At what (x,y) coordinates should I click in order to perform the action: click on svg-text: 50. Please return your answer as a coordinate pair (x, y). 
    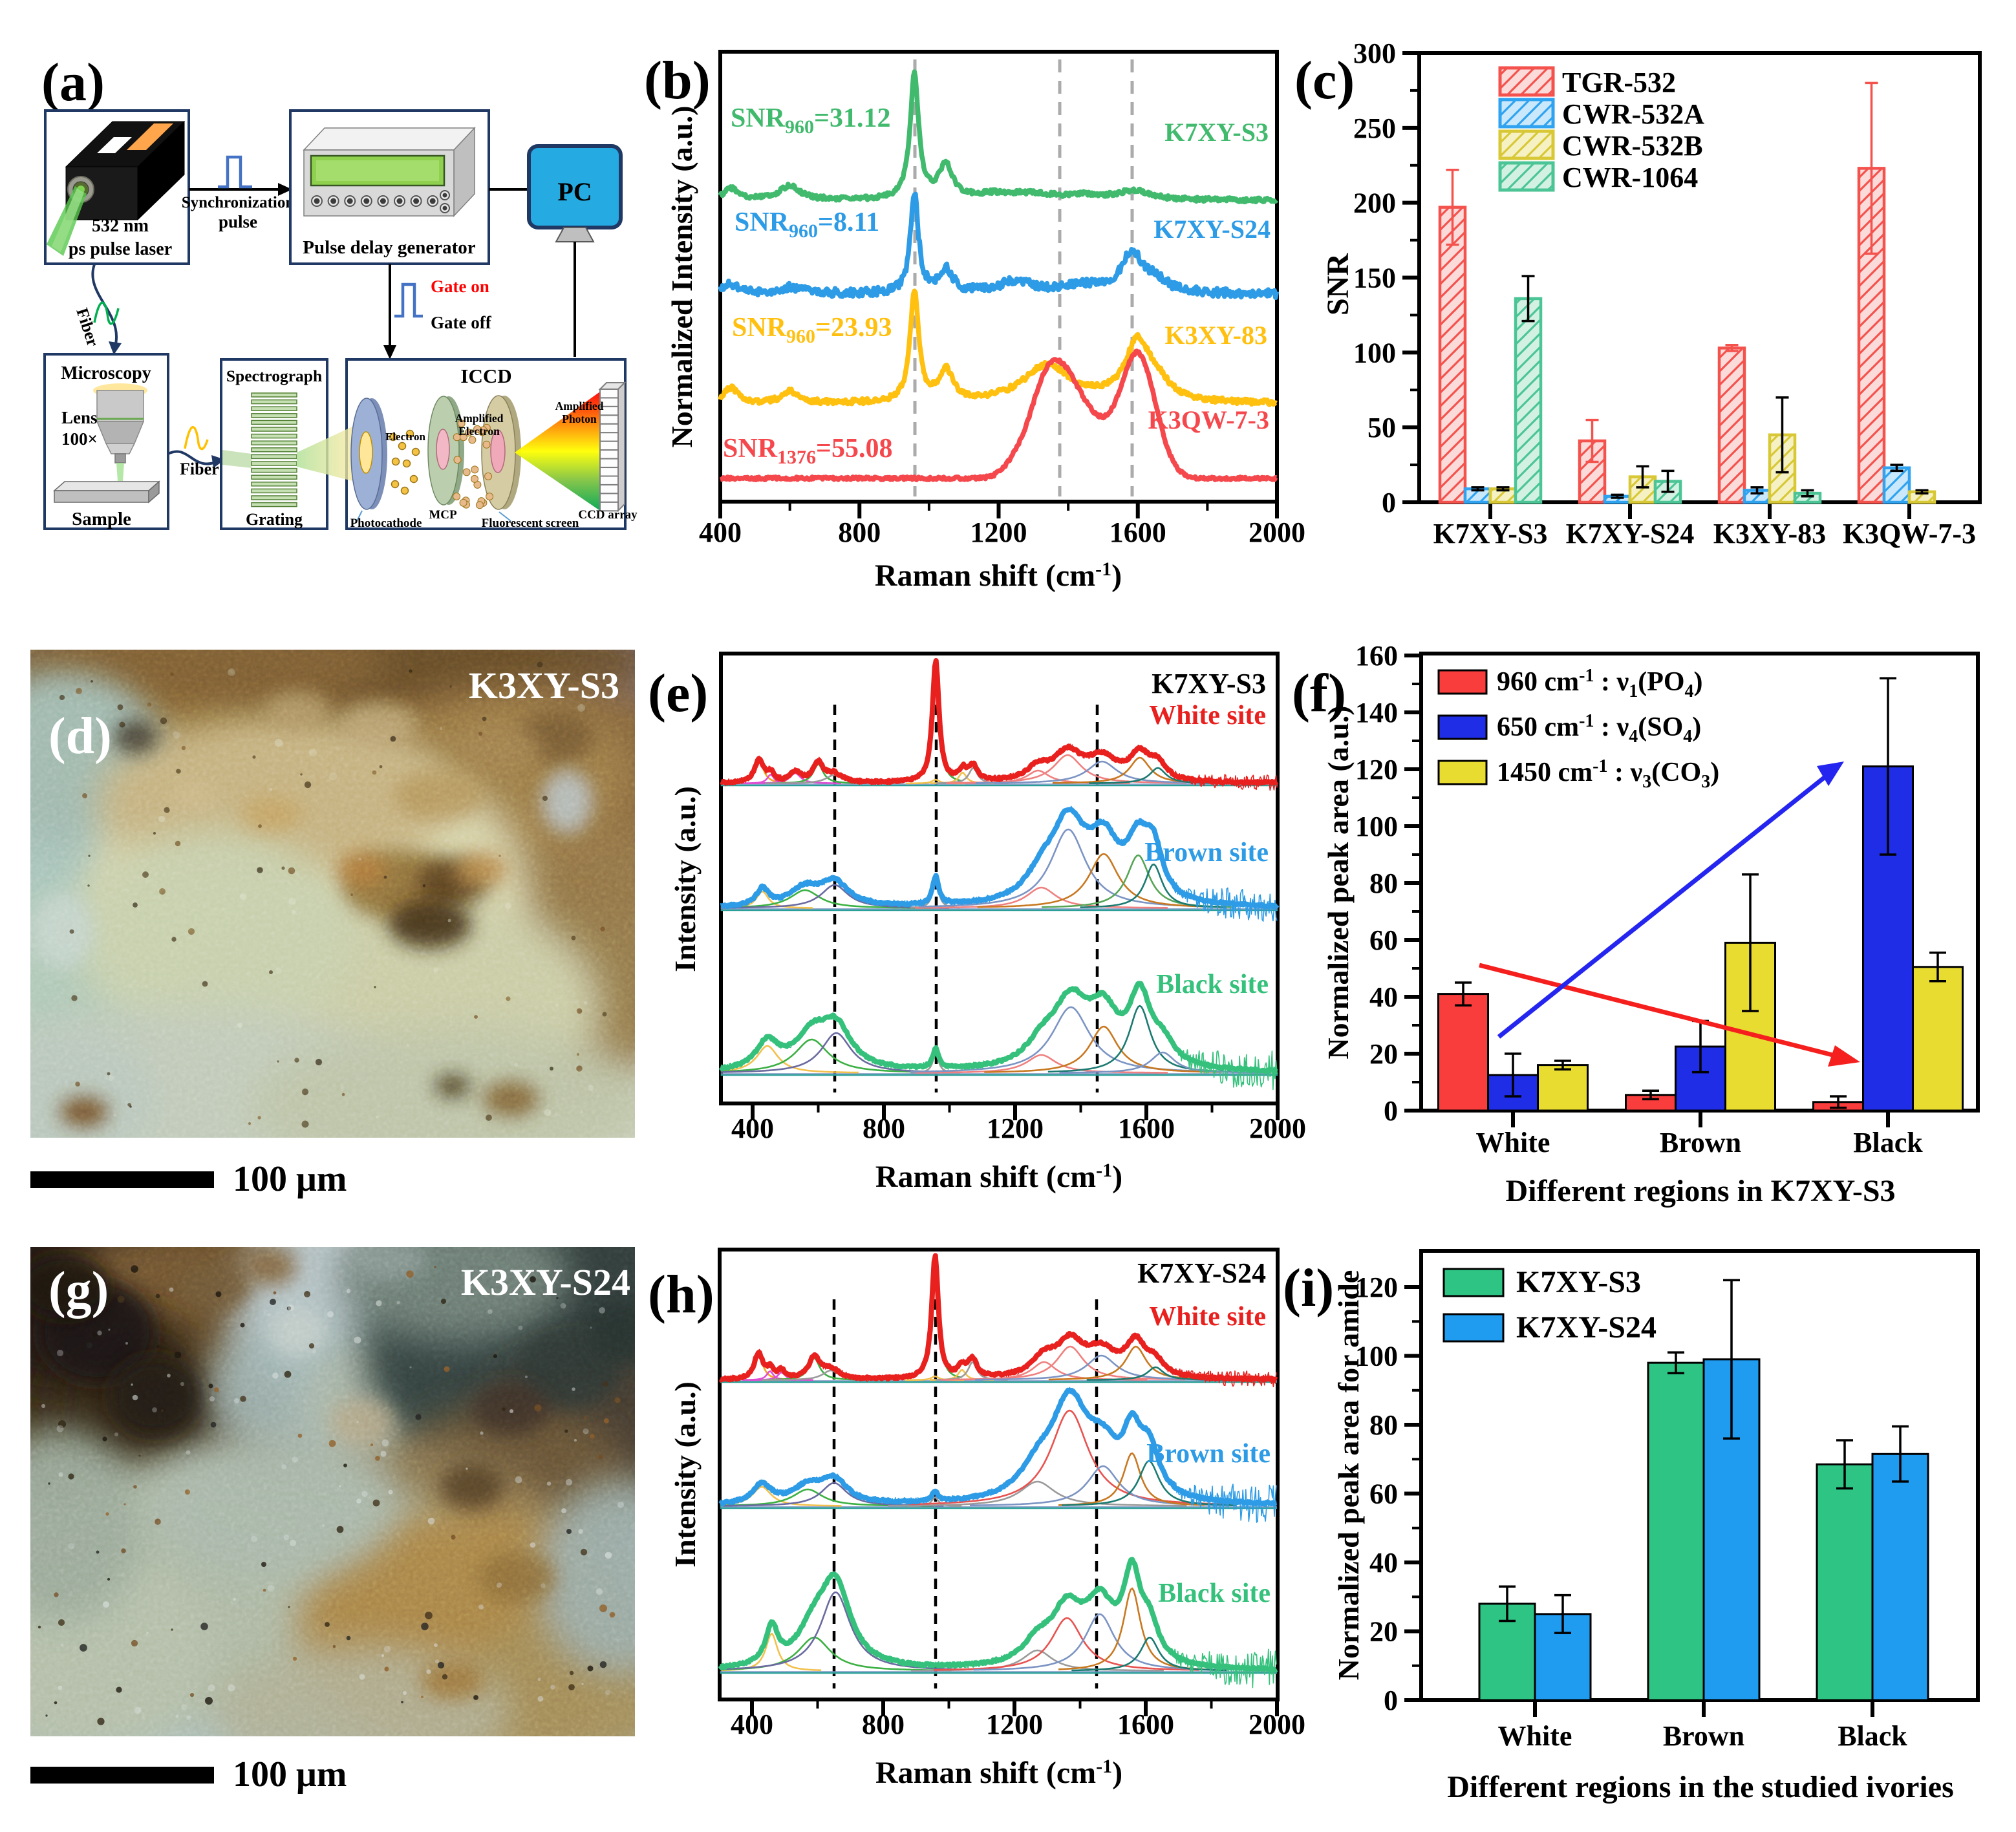
    Looking at the image, I should click on (1381, 428).